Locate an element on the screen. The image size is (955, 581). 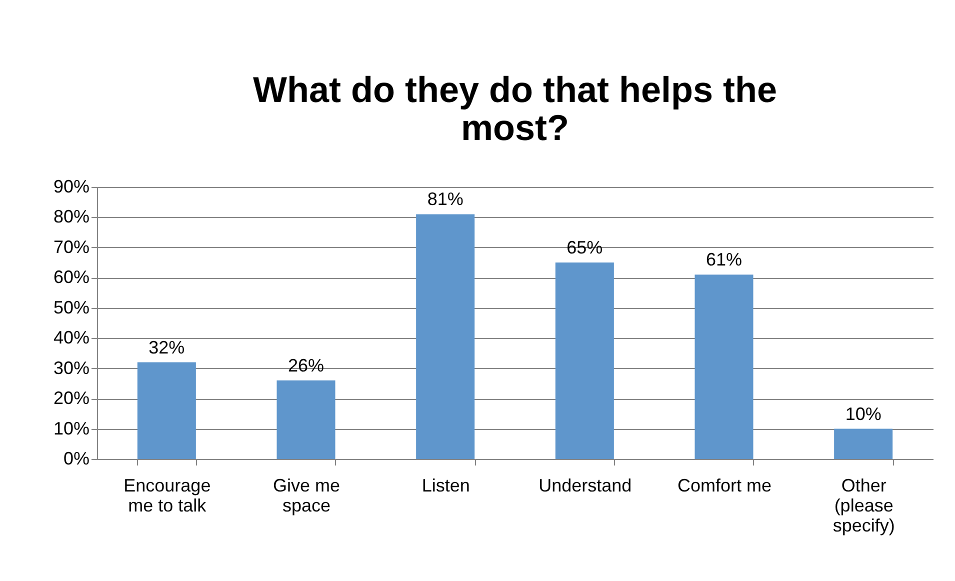
data-label: 65% is located at coordinates (584, 248).